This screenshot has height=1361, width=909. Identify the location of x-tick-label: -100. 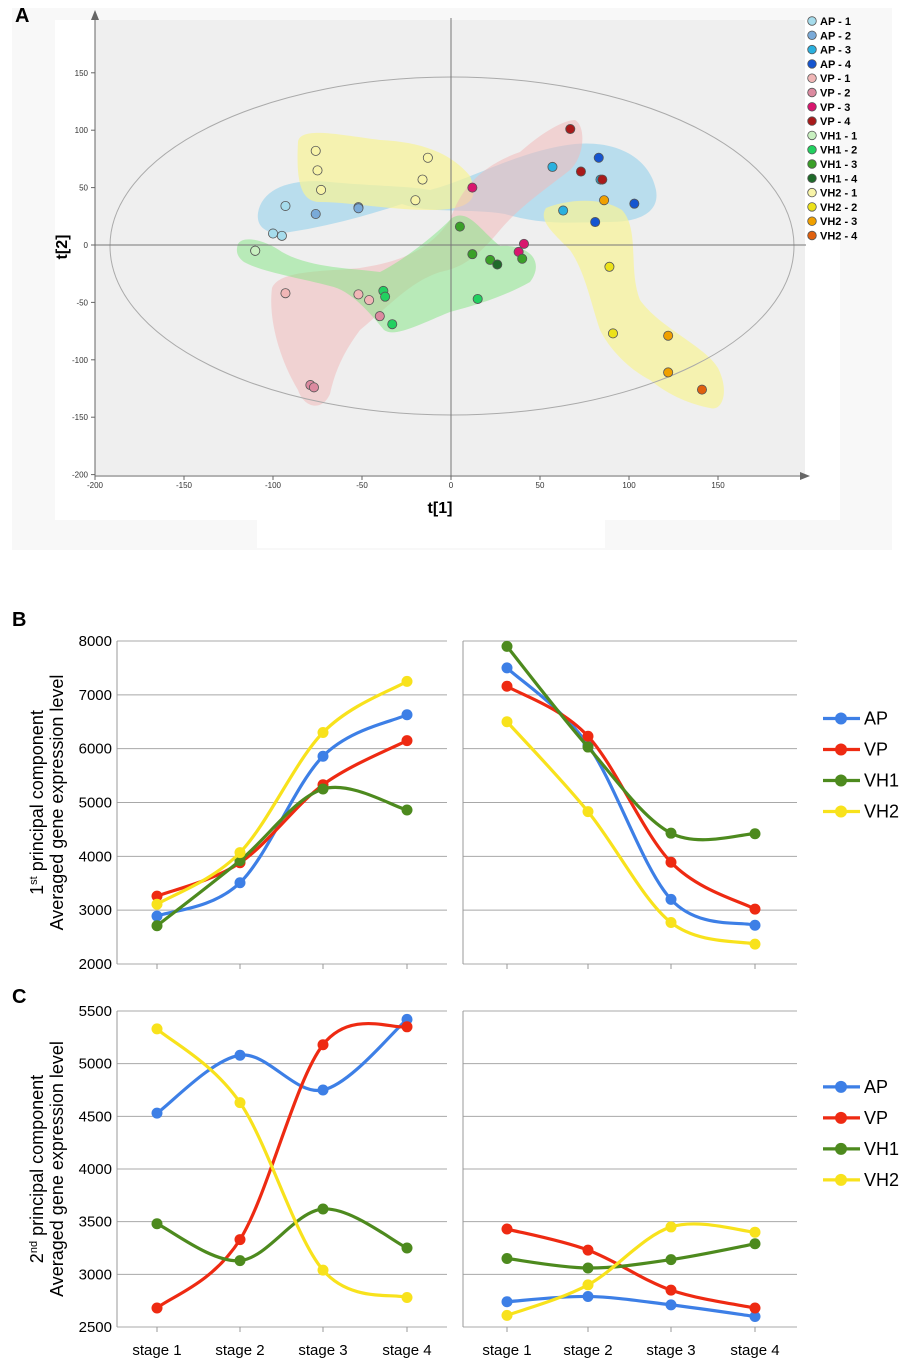
(273, 485).